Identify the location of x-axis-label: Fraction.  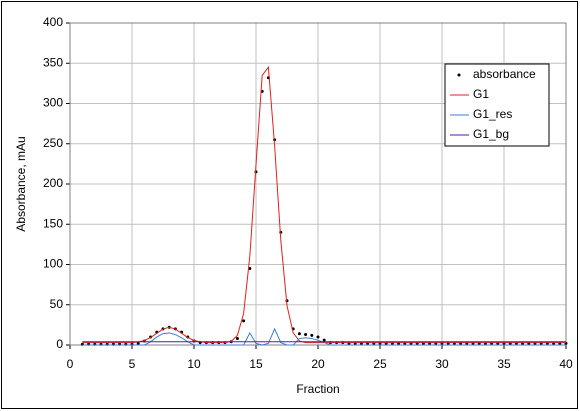
(317, 389).